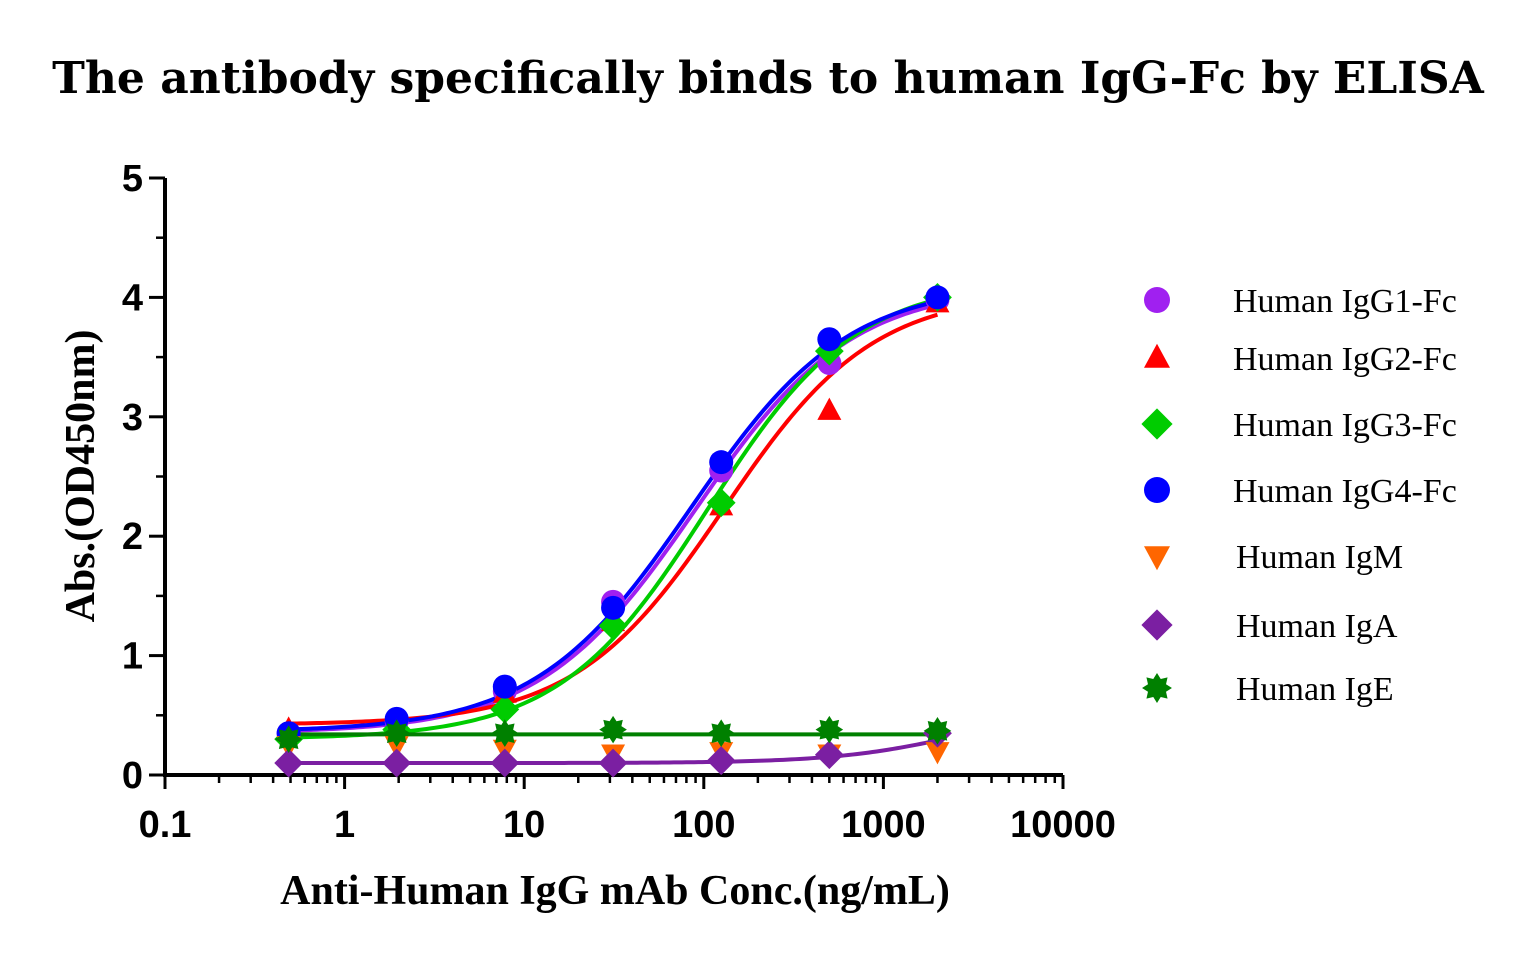 The height and width of the screenshot is (958, 1524). What do you see at coordinates (132, 776) in the screenshot?
I see `y-tick-label: 0` at bounding box center [132, 776].